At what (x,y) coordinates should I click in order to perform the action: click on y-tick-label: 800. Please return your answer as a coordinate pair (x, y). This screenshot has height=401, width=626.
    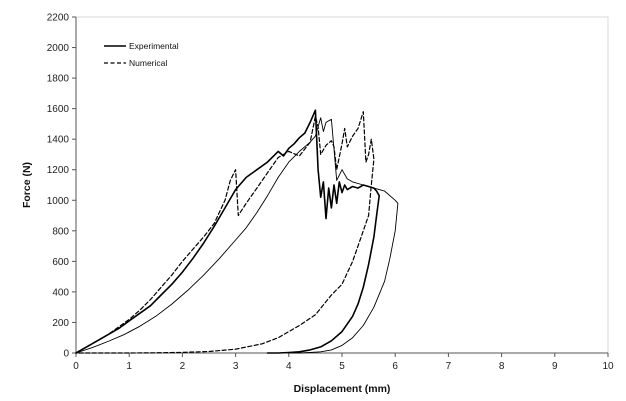
    Looking at the image, I should click on (60, 231).